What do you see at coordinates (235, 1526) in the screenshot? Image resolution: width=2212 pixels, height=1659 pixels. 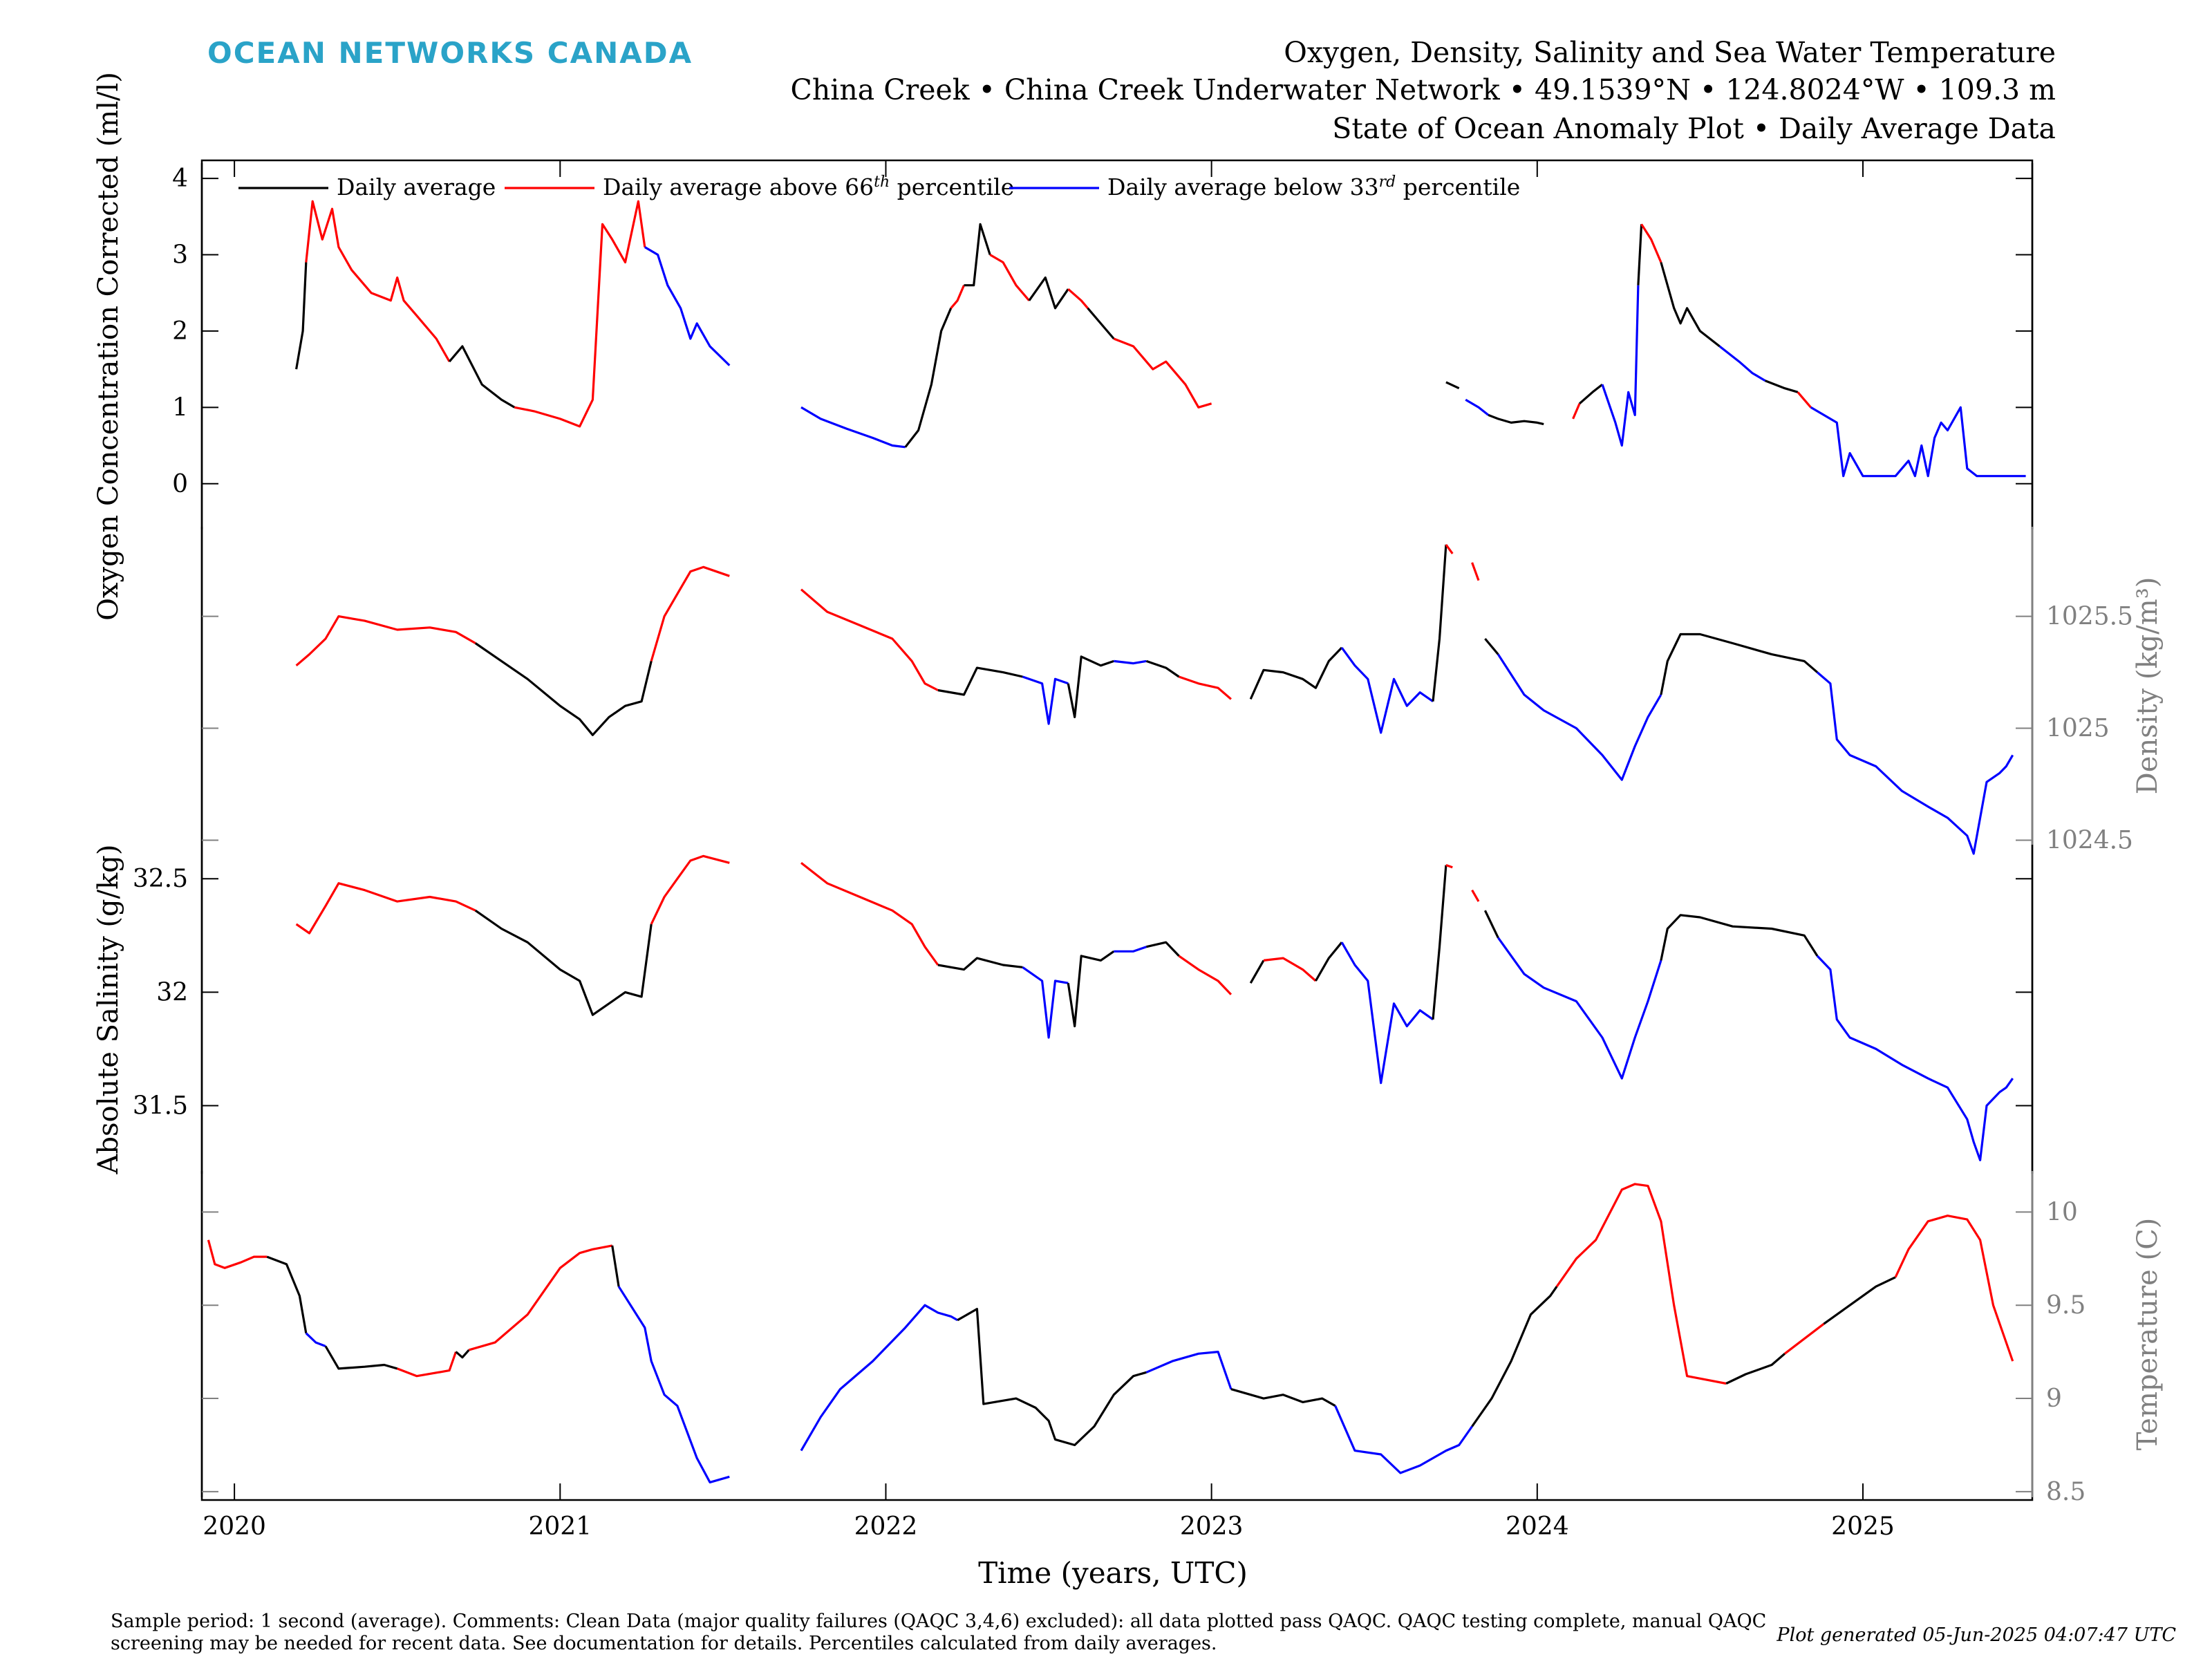 I see `x-tick-label: 2020` at bounding box center [235, 1526].